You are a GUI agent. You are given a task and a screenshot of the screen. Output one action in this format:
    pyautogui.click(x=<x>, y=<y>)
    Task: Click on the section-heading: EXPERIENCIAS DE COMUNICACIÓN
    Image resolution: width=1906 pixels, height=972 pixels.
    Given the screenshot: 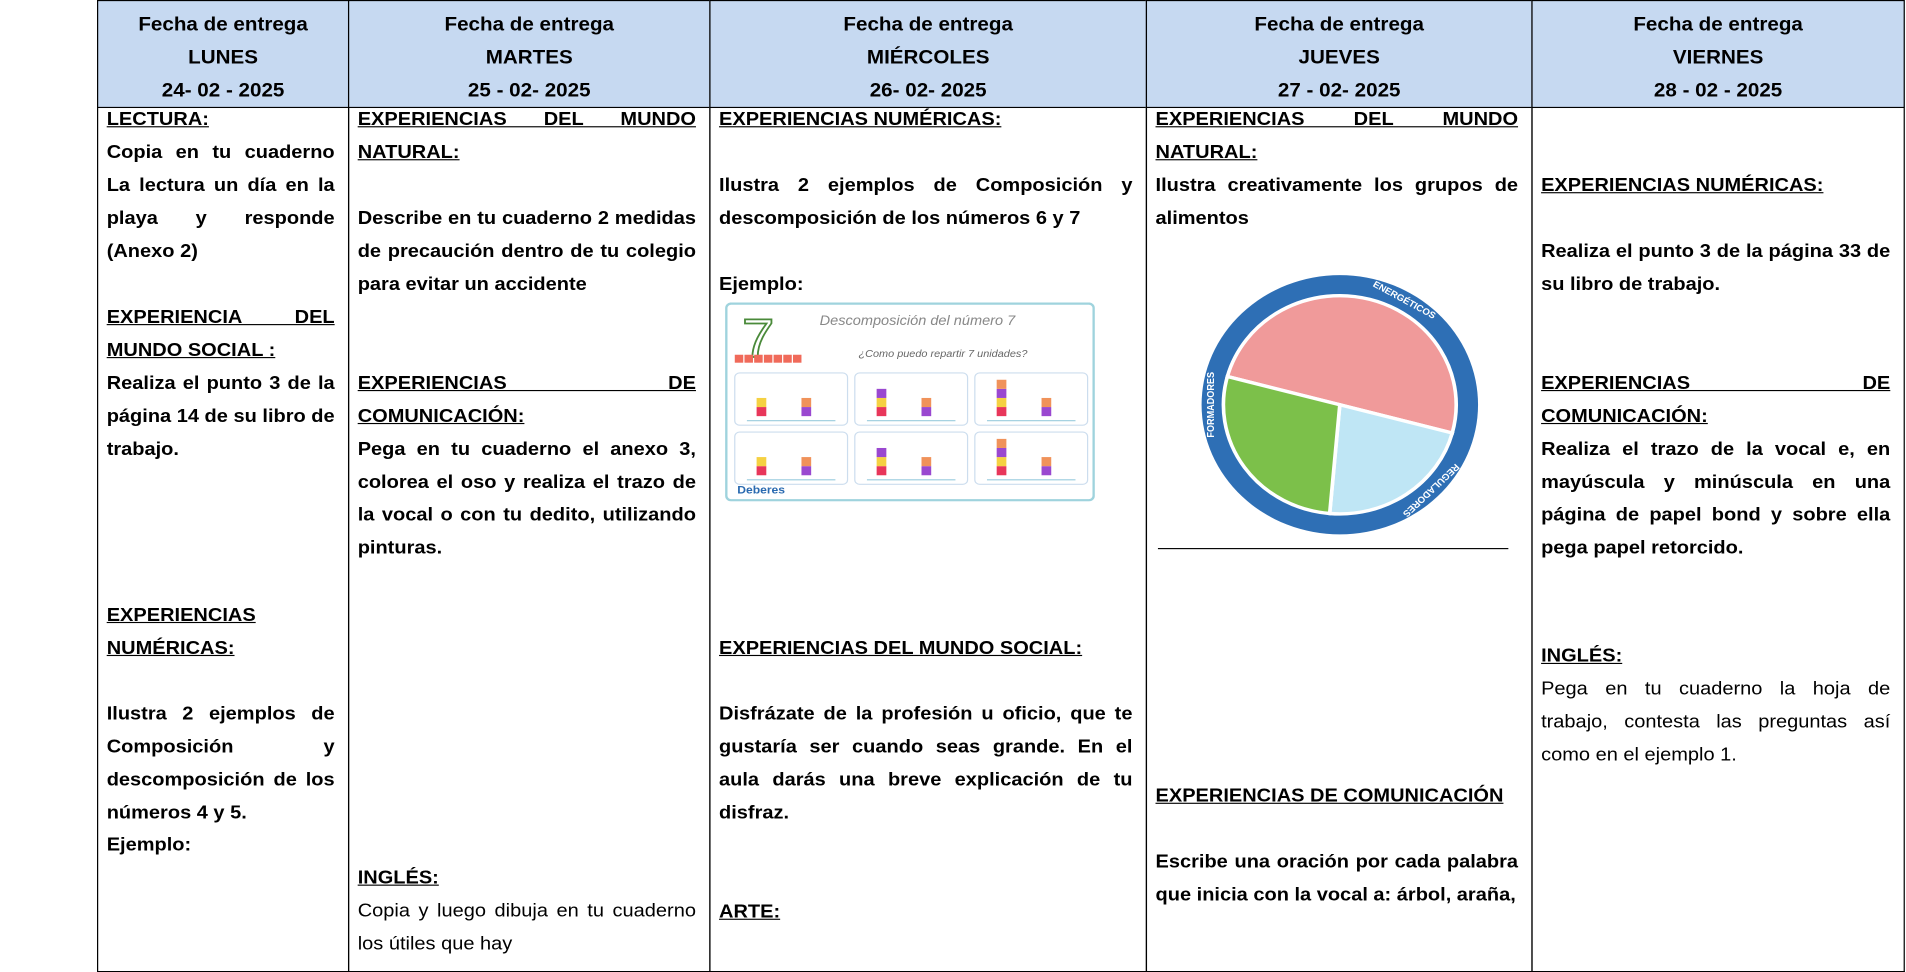 What is the action you would take?
    pyautogui.click(x=1329, y=796)
    